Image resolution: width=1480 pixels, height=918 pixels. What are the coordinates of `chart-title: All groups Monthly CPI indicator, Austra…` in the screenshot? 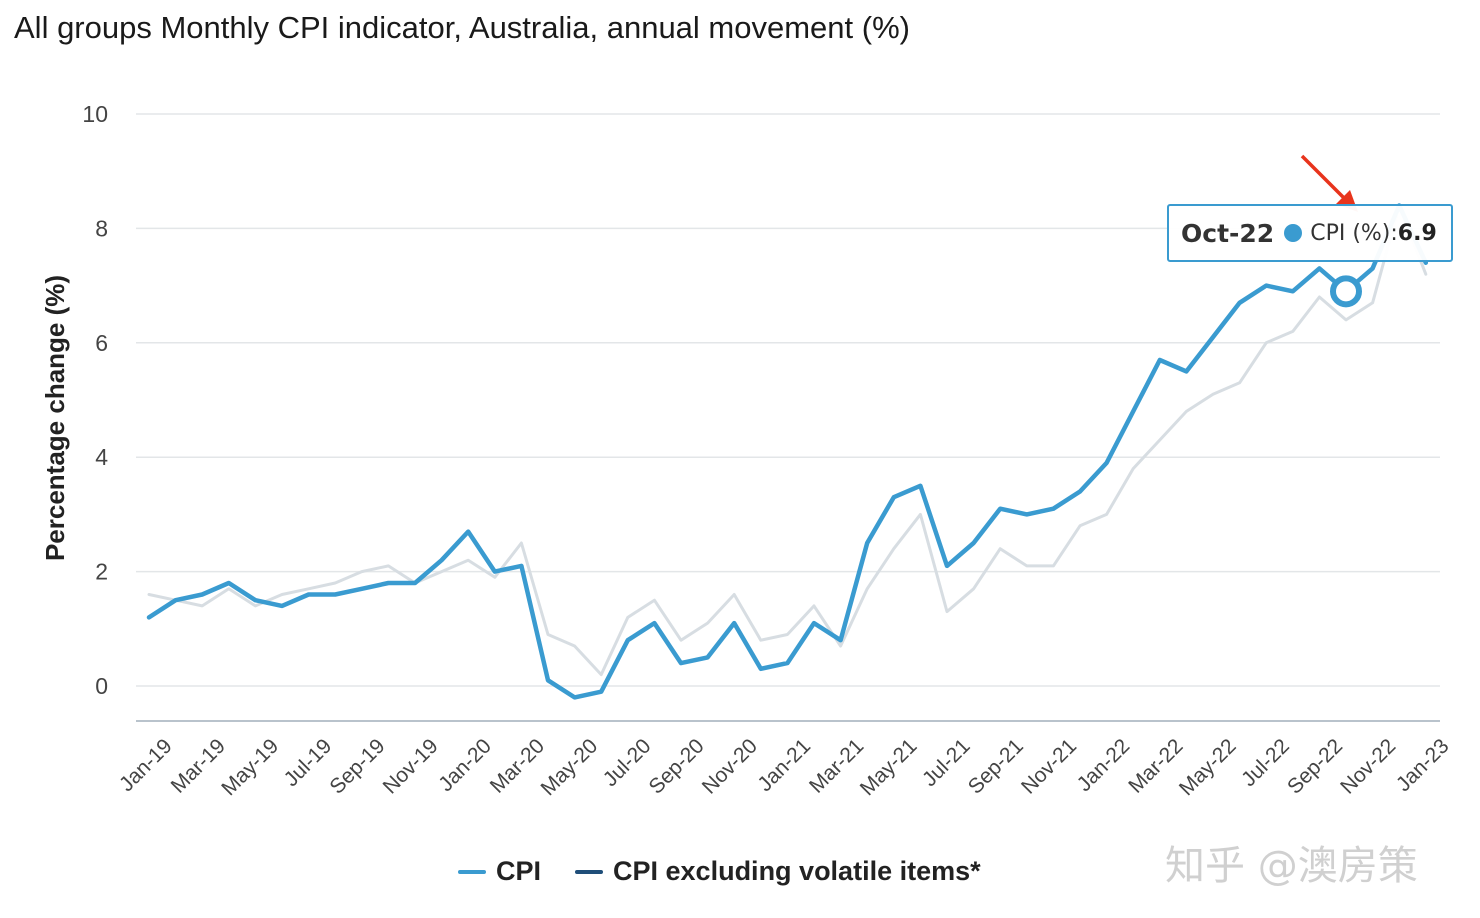 It's located at (462, 27).